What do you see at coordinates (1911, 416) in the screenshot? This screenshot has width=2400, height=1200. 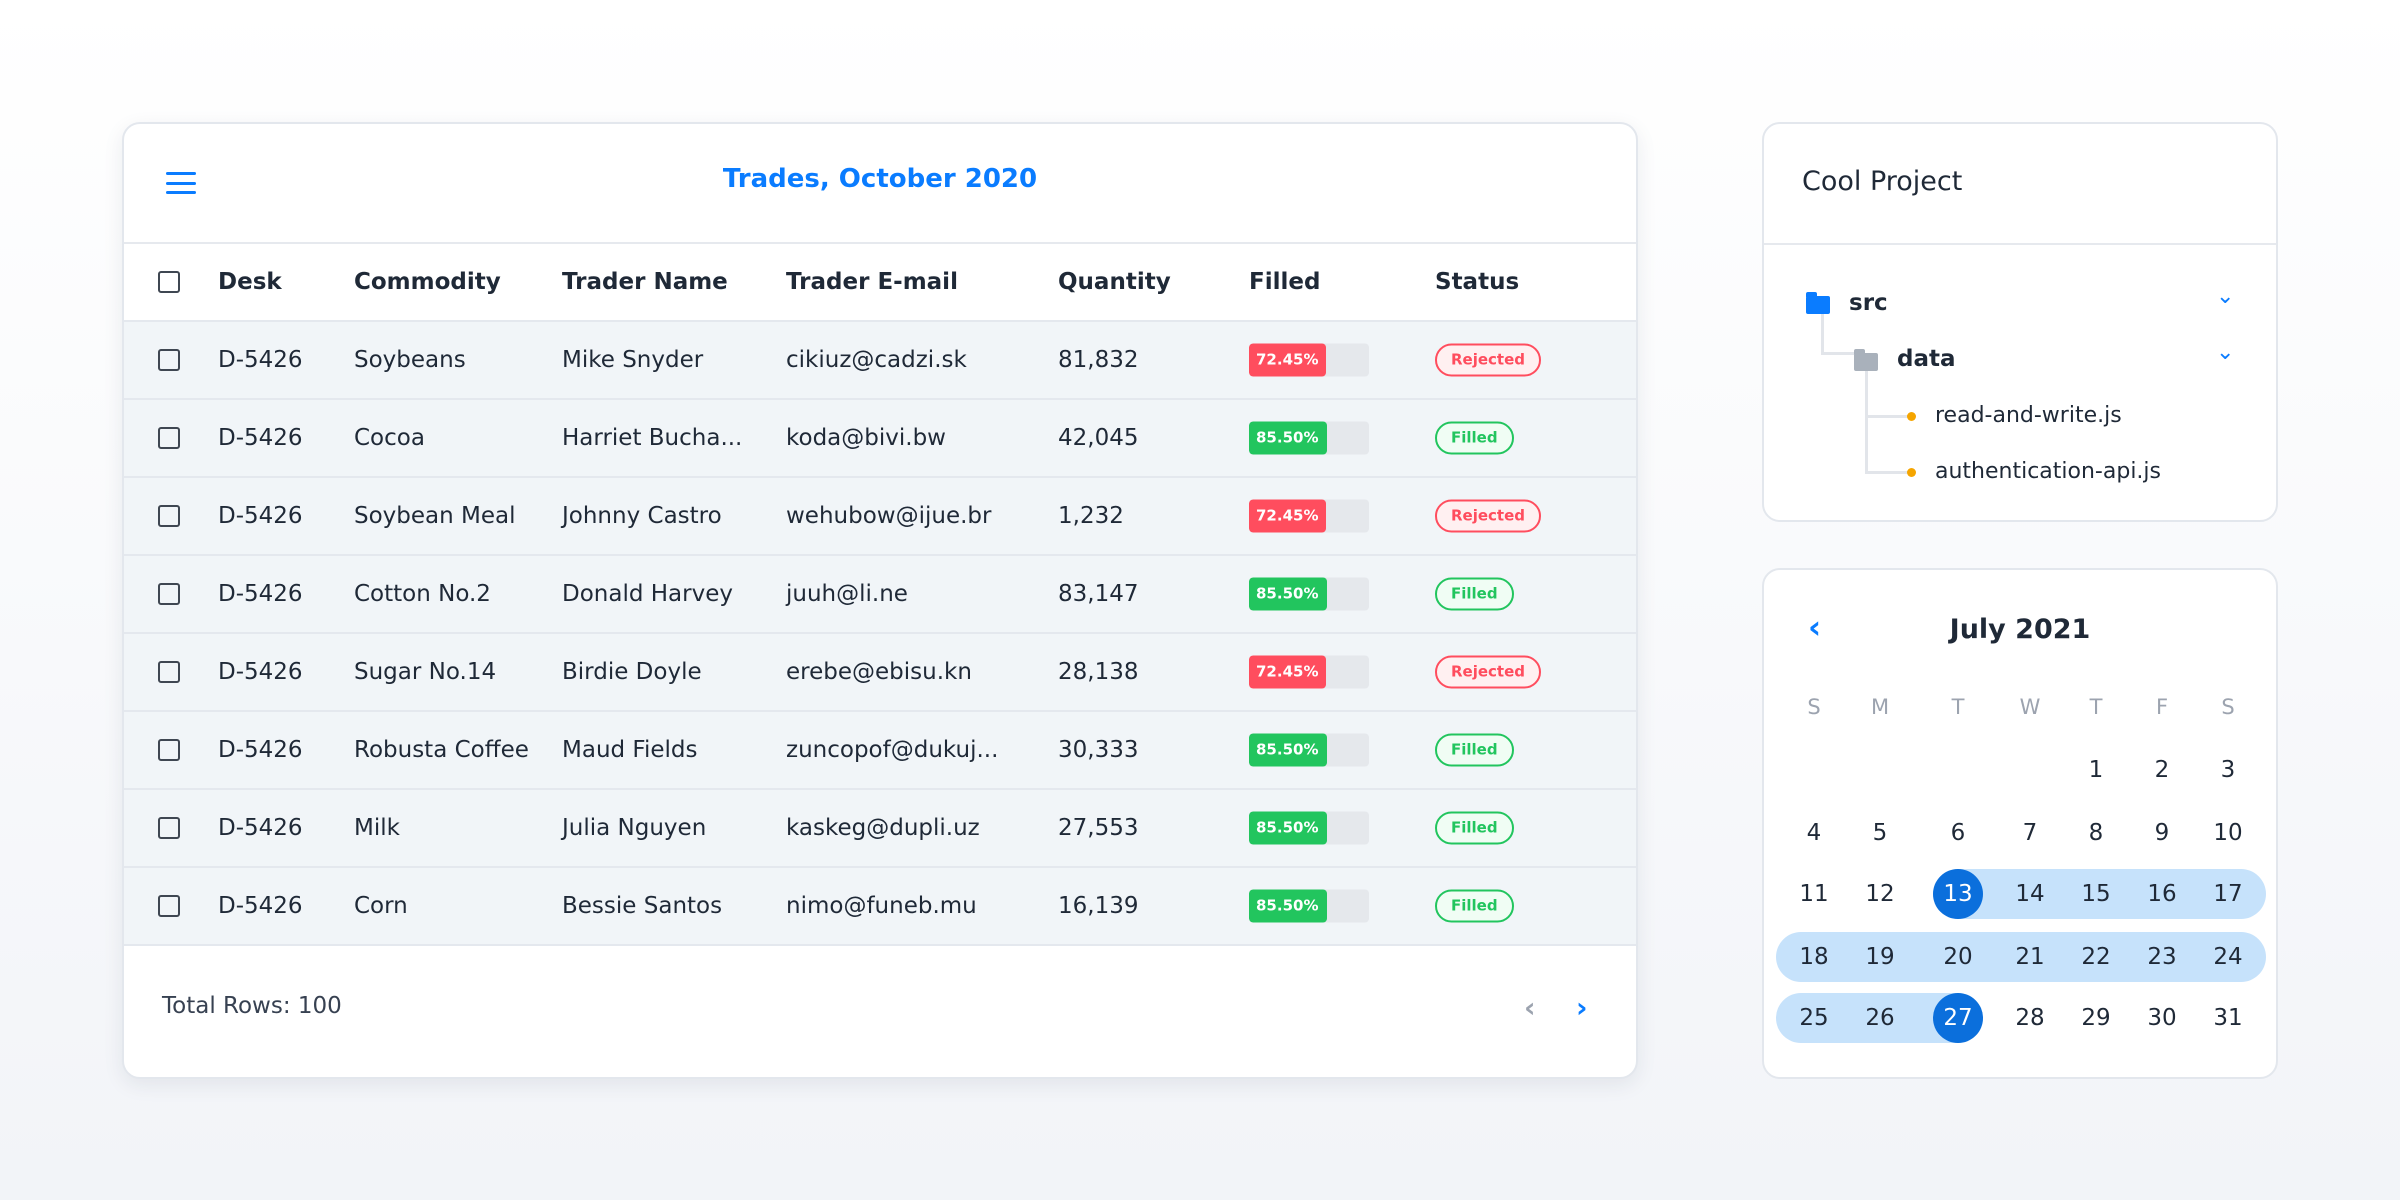 I see `file-dot-icon` at bounding box center [1911, 416].